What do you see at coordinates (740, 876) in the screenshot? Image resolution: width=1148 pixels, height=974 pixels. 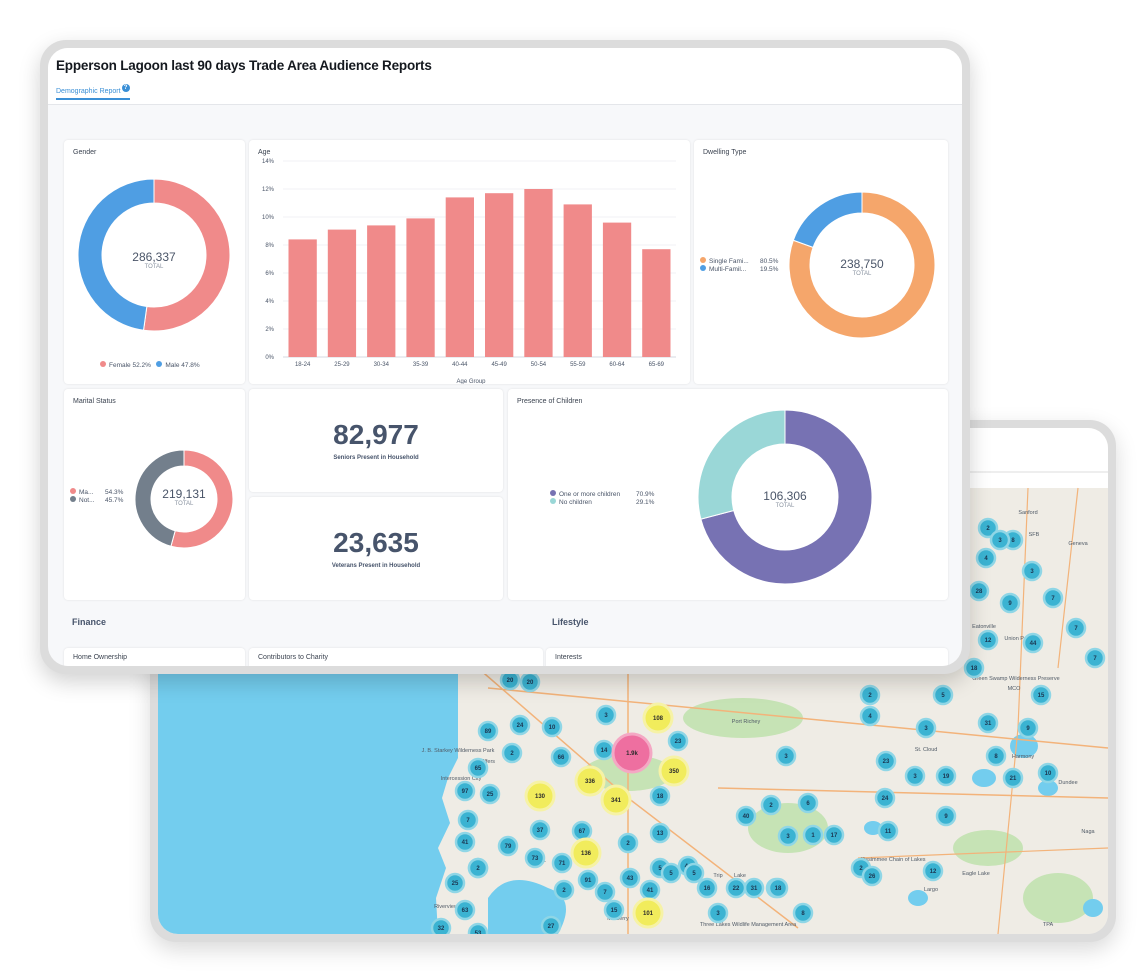 I see `map-place-label: Lake` at bounding box center [740, 876].